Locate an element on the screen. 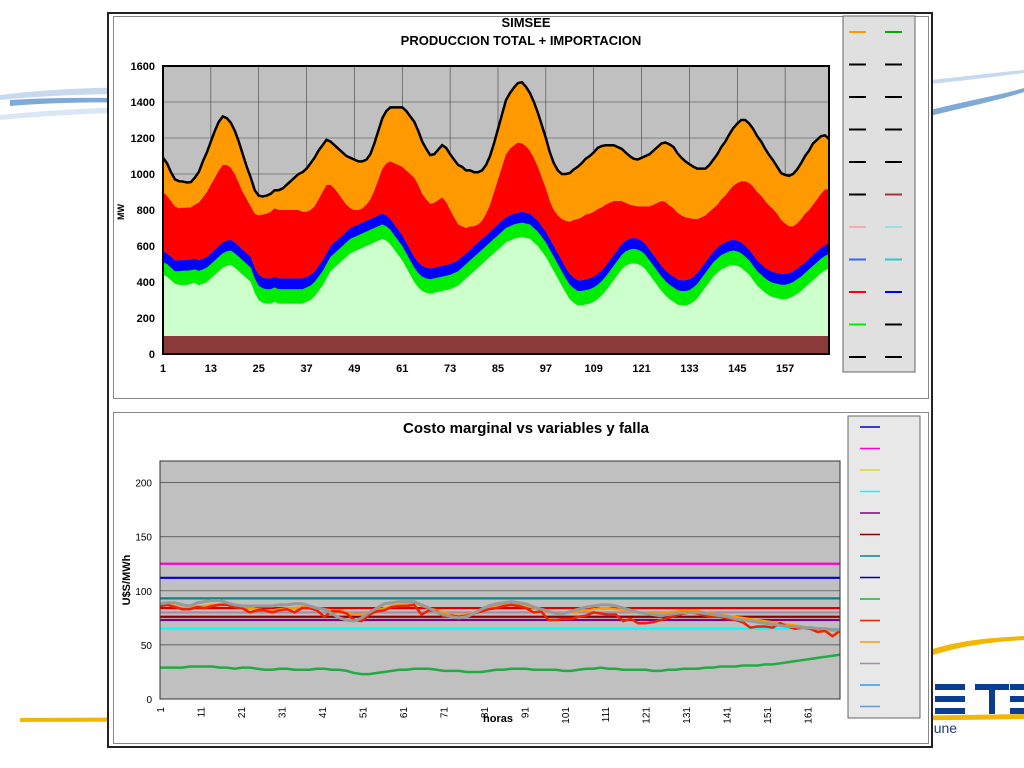 This screenshot has width=1024, height=768. x-tick-label: 97 is located at coordinates (546, 369).